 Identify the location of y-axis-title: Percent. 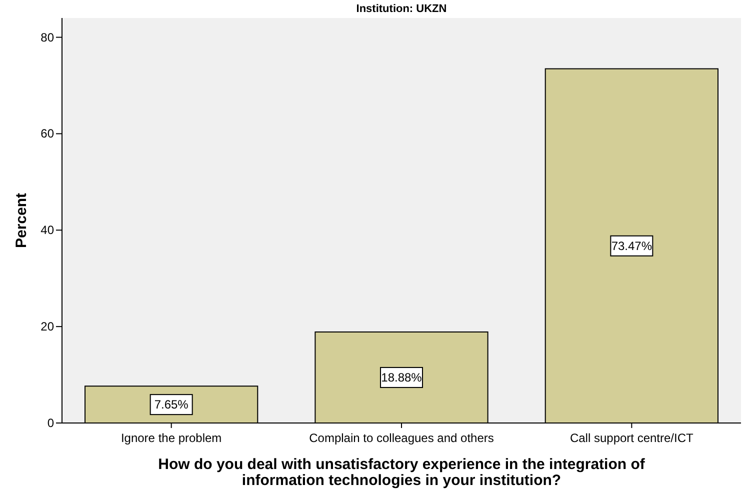
(21, 220).